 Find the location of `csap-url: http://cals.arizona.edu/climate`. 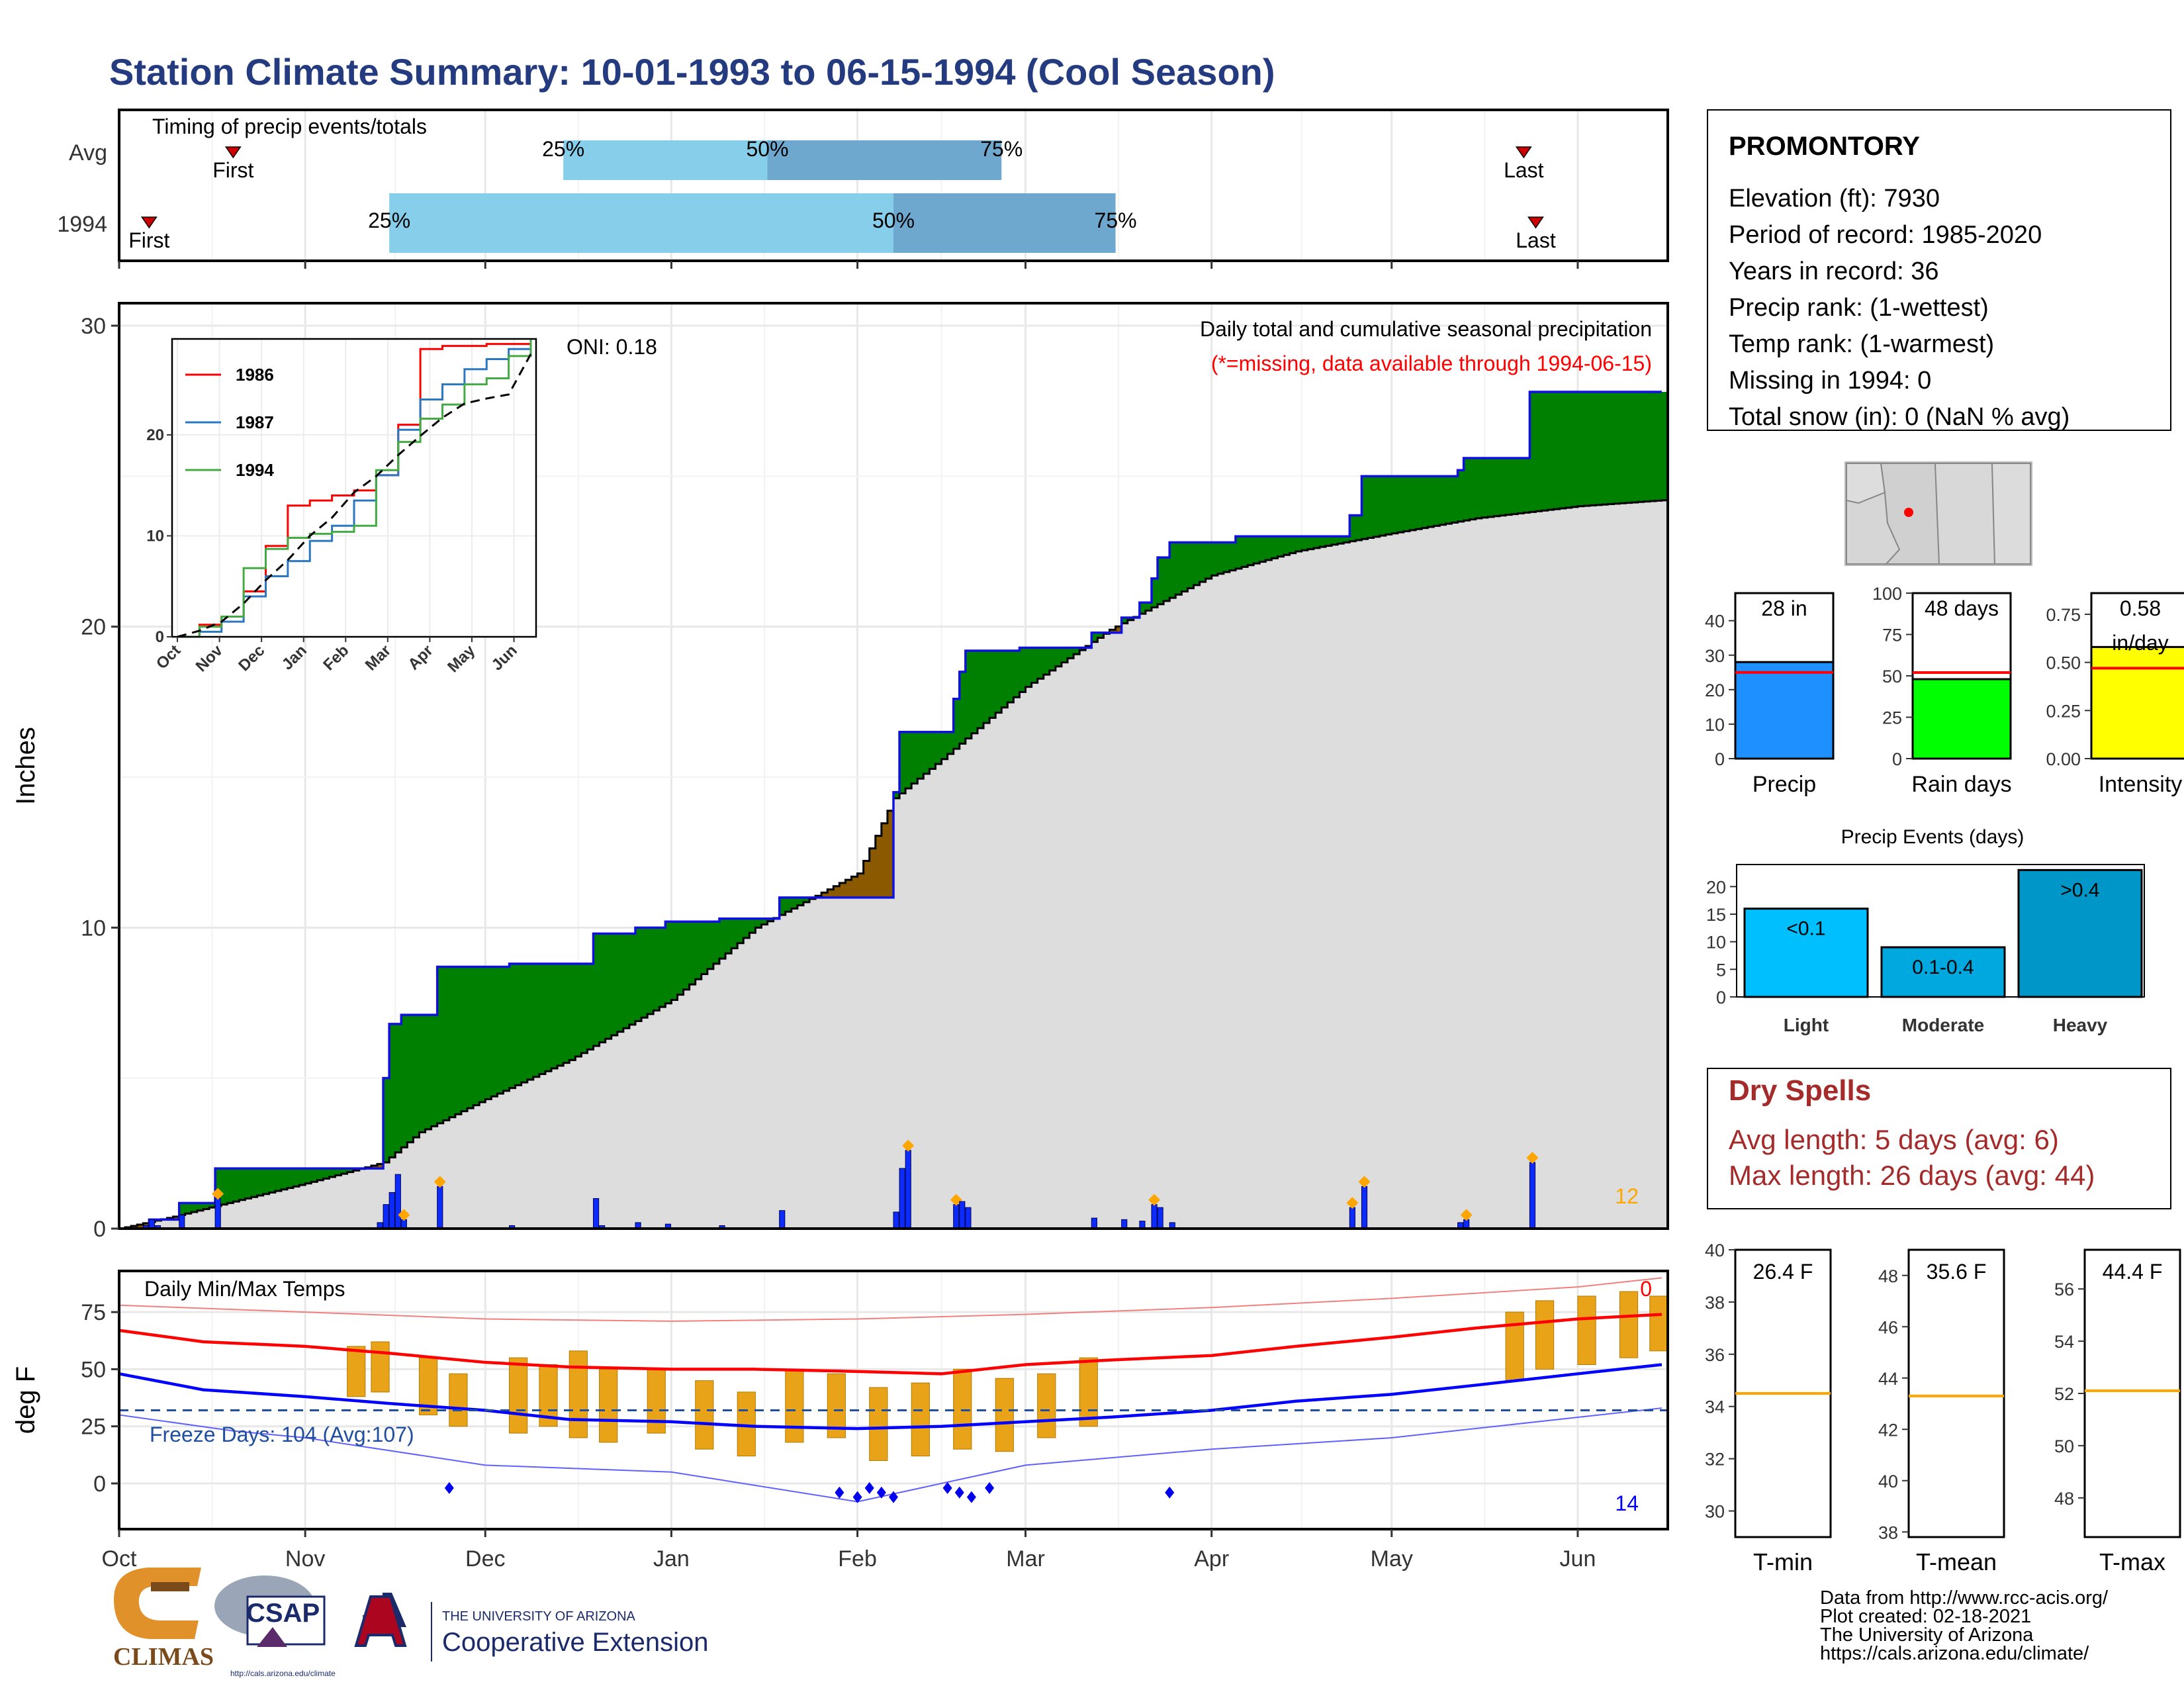

csap-url: http://cals.arizona.edu/climate is located at coordinates (283, 1673).